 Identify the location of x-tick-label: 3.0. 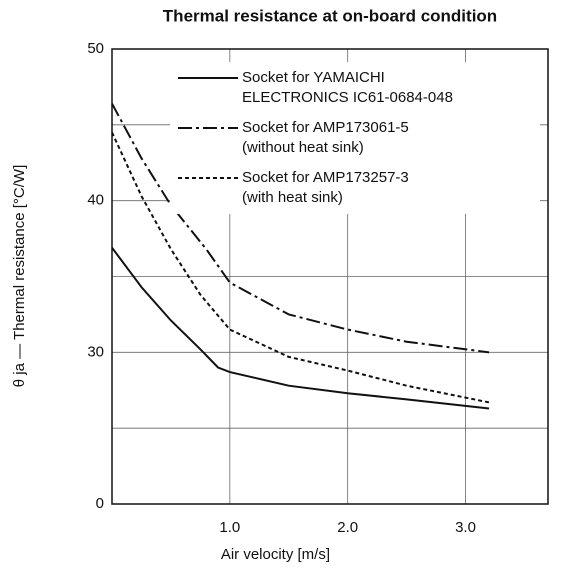
(465, 527).